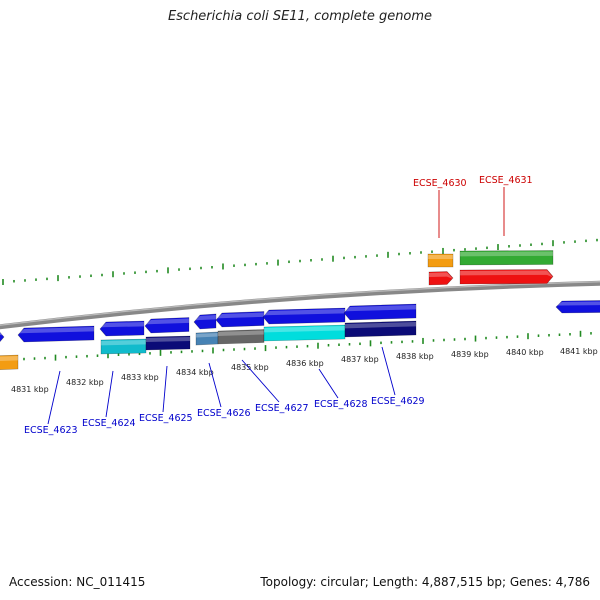 The image size is (600, 600). Describe the element at coordinates (300, 305) in the screenshot. I see `genome-backbone` at that location.